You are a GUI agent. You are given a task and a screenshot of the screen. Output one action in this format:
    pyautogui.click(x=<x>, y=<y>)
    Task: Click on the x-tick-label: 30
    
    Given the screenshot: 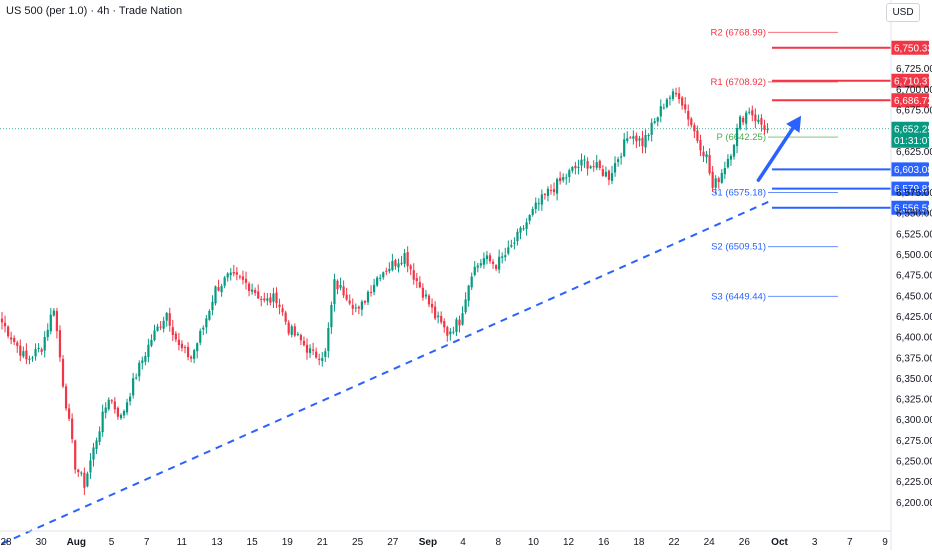 What is the action you would take?
    pyautogui.click(x=42, y=542)
    